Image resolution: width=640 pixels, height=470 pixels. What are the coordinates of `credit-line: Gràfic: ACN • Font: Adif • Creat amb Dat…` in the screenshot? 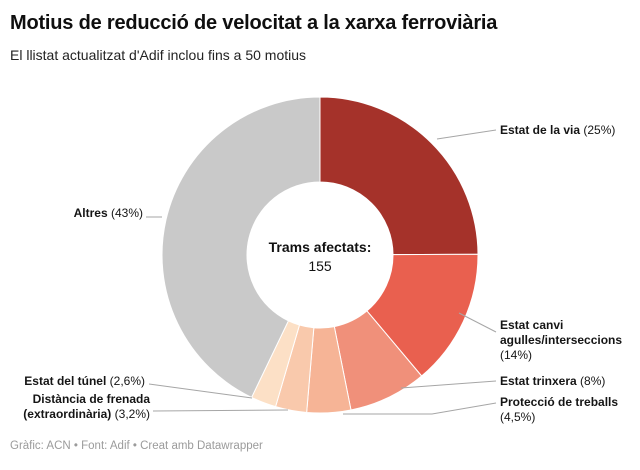 It's located at (136, 446).